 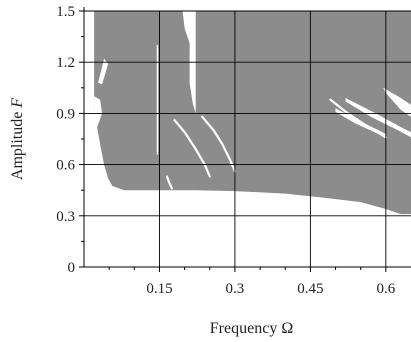 What do you see at coordinates (397, 102) in the screenshot?
I see `gap-right-upper` at bounding box center [397, 102].